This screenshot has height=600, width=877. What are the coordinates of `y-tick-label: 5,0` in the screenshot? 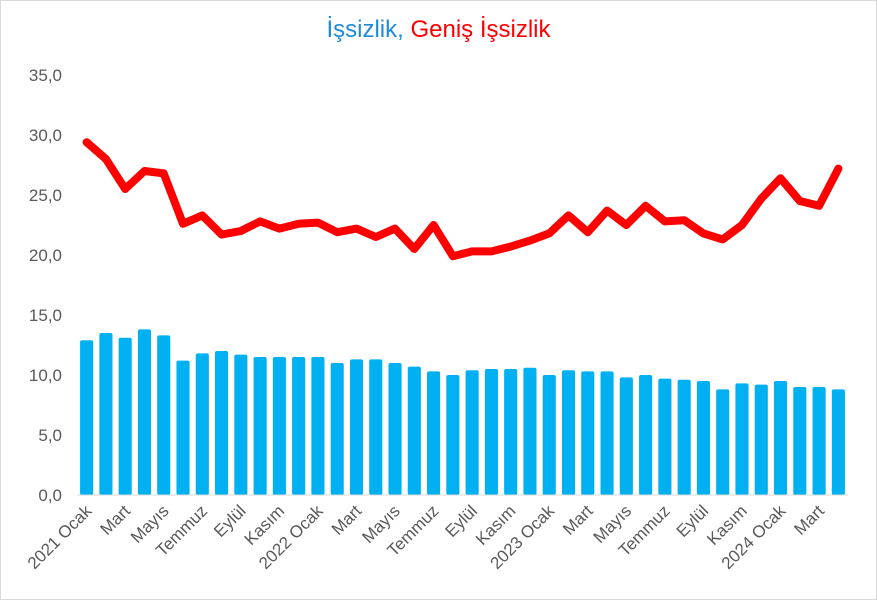 It's located at (50, 435).